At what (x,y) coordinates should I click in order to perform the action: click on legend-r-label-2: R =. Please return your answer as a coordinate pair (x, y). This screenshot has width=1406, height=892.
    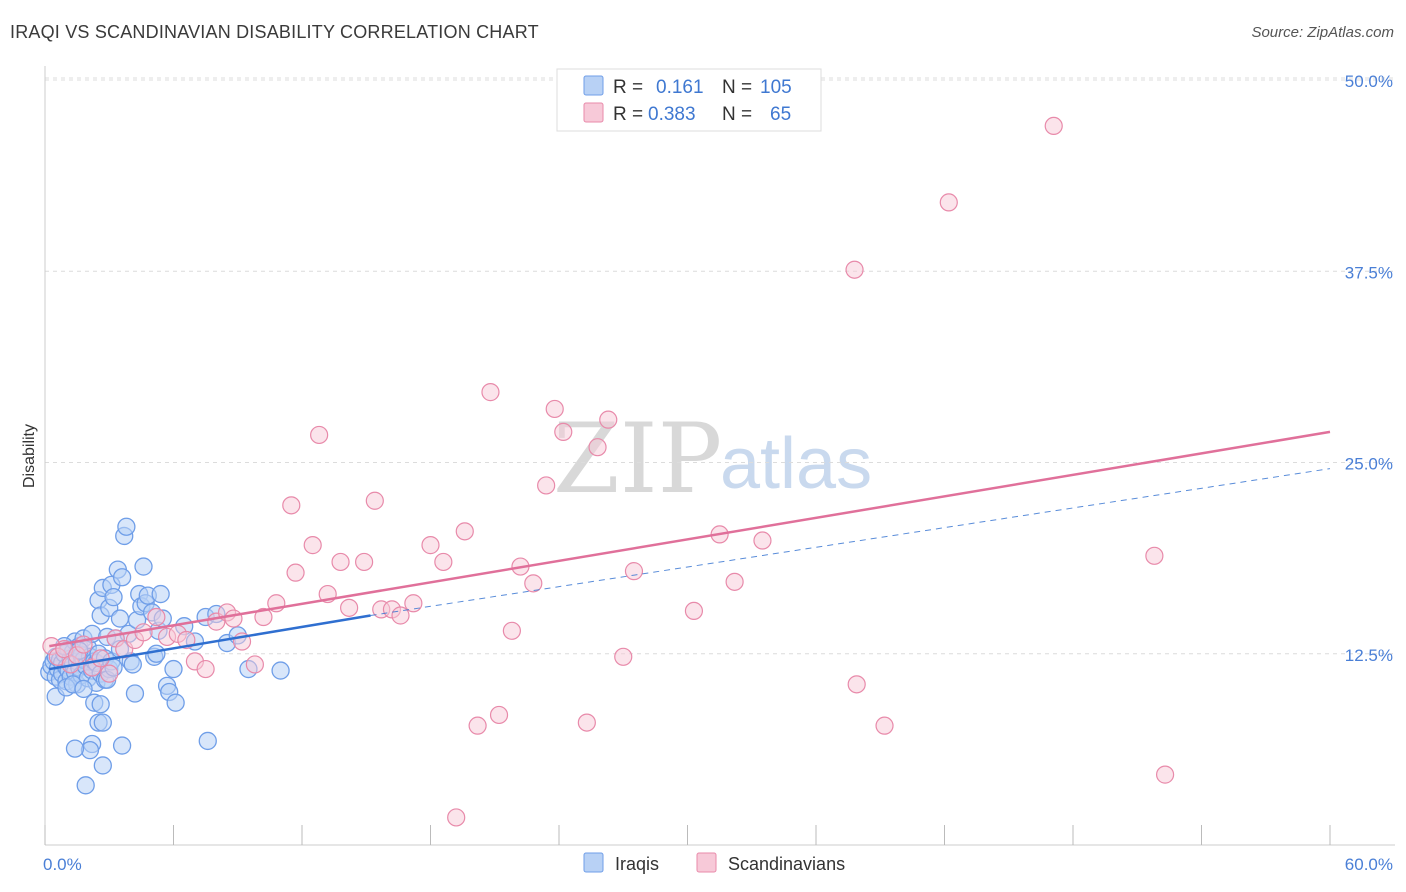
    Looking at the image, I should click on (628, 114).